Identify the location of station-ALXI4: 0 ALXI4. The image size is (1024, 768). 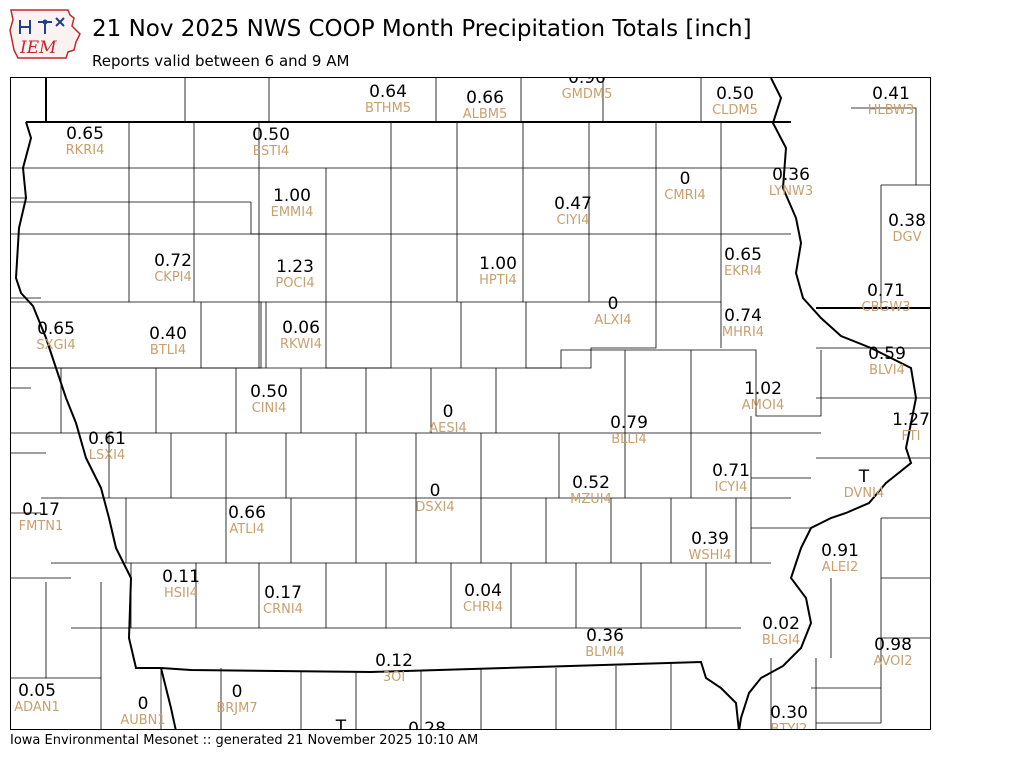
(613, 311).